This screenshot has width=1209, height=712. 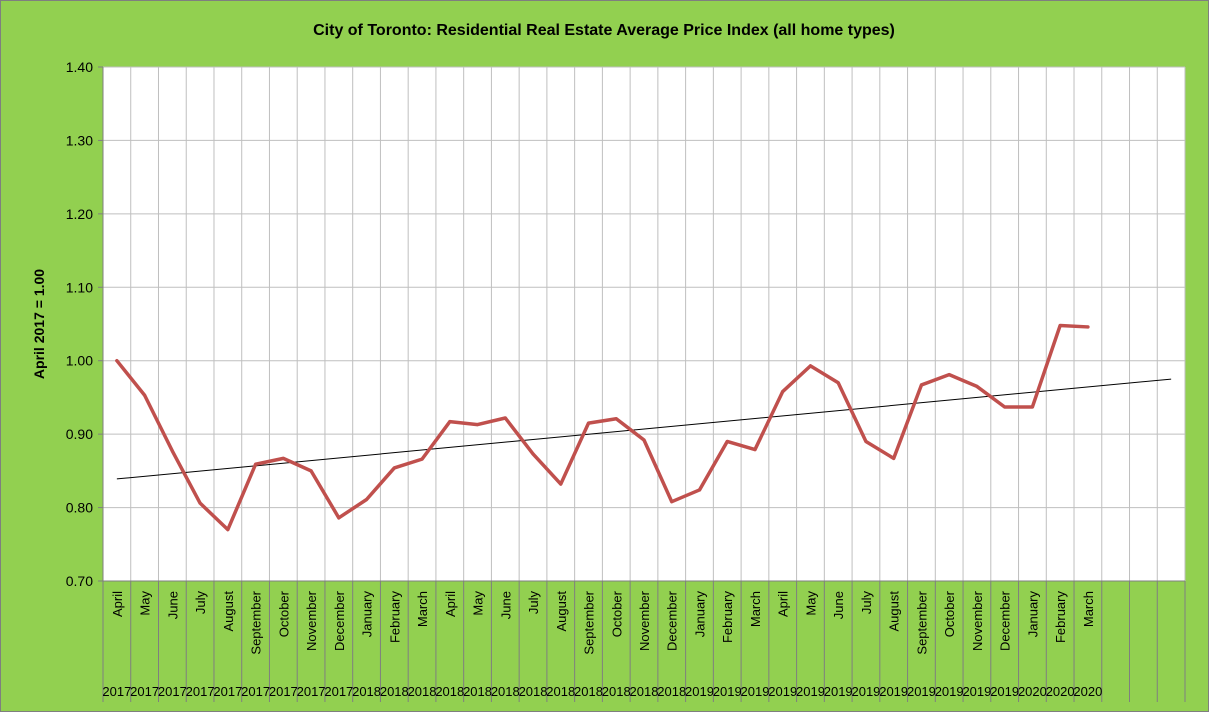 What do you see at coordinates (79, 581) in the screenshot?
I see `y-tick-label: 0.70` at bounding box center [79, 581].